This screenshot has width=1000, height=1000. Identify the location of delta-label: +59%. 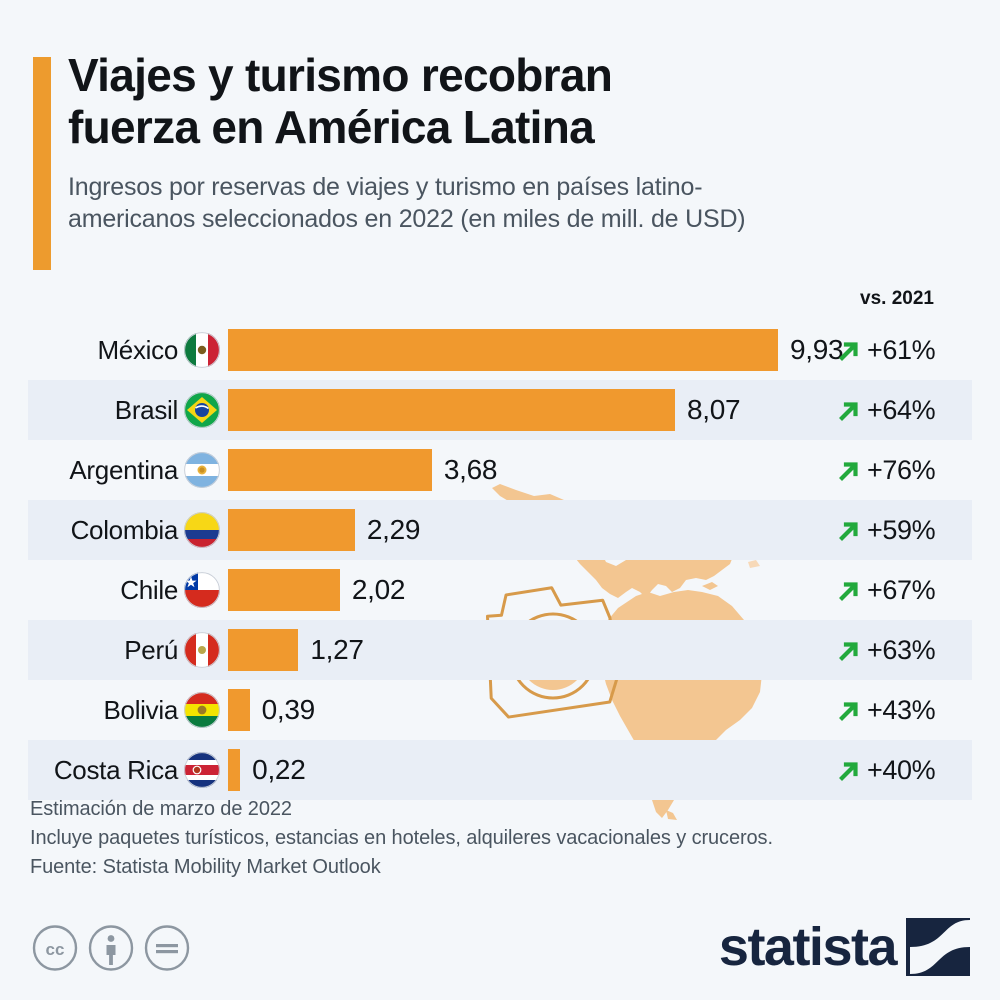
(901, 529).